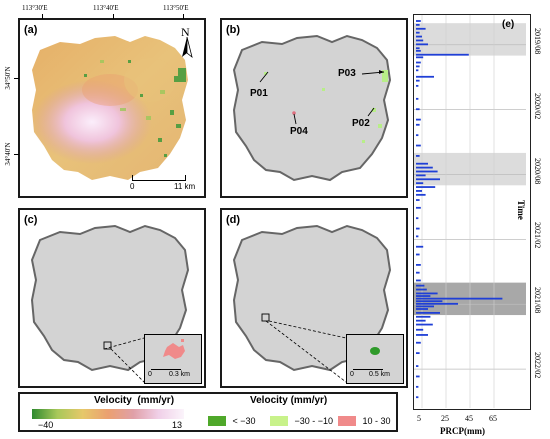  I want to click on north-arrow-icon, so click(187, 48).